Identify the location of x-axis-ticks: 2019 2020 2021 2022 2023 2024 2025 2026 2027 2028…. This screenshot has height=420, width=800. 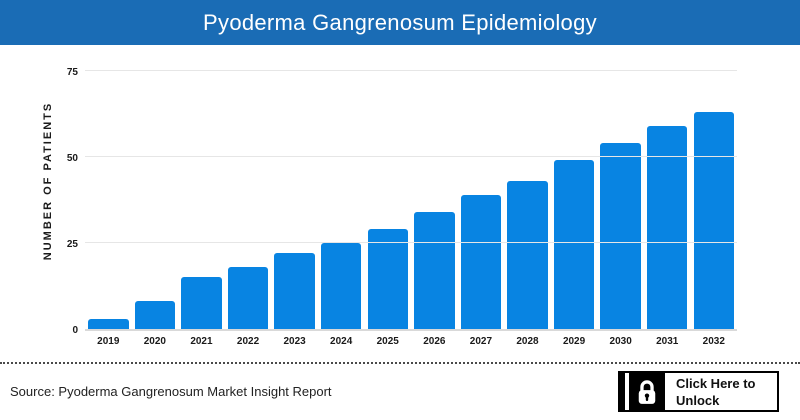
(411, 341).